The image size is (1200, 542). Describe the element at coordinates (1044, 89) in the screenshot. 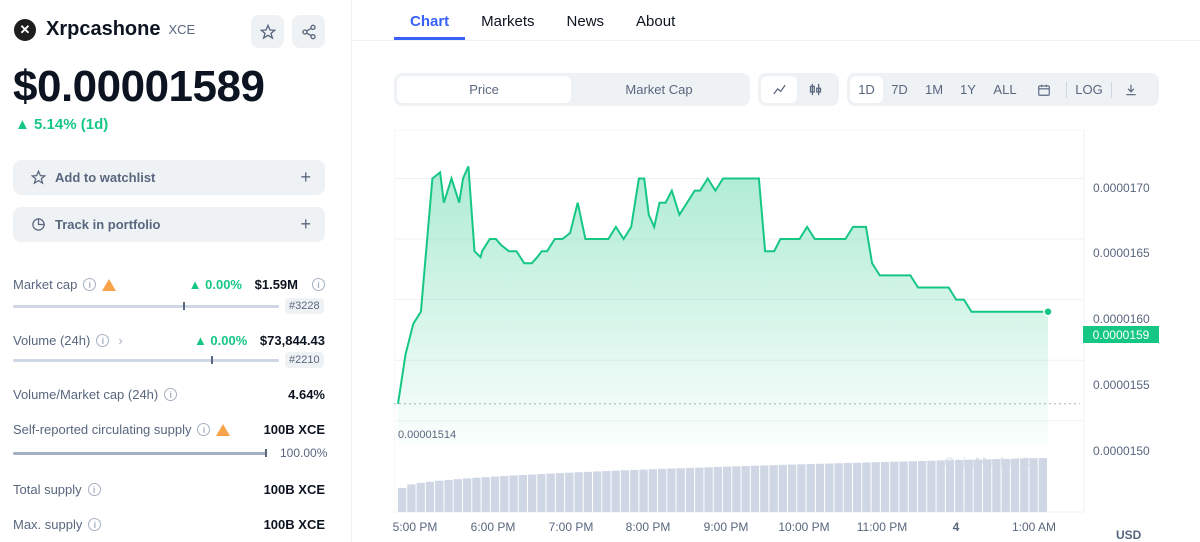

I see `date-range-button` at that location.